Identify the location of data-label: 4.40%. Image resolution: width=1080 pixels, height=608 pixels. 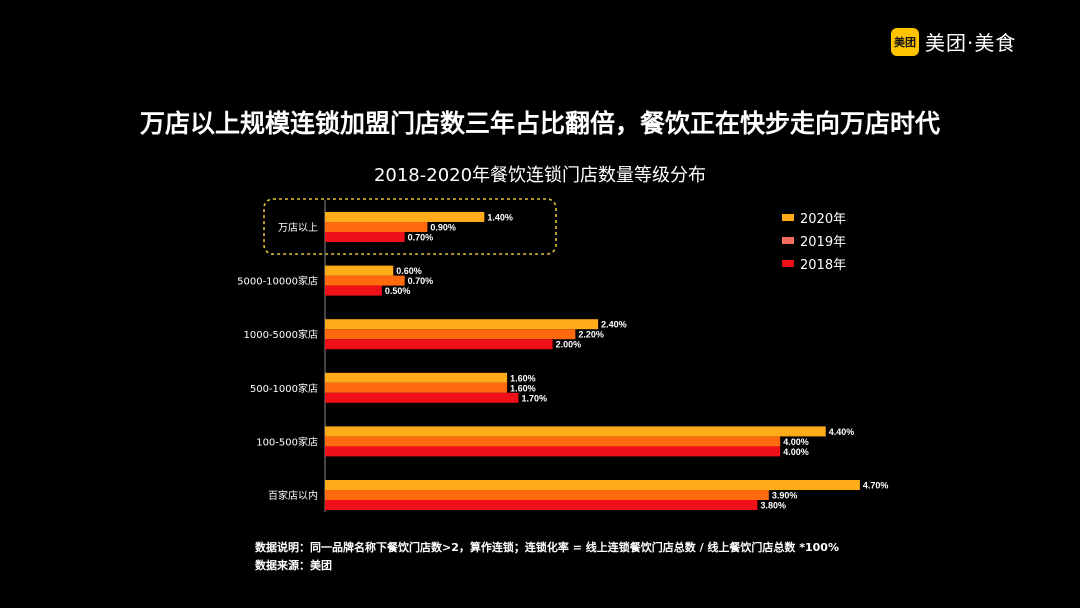
(842, 432).